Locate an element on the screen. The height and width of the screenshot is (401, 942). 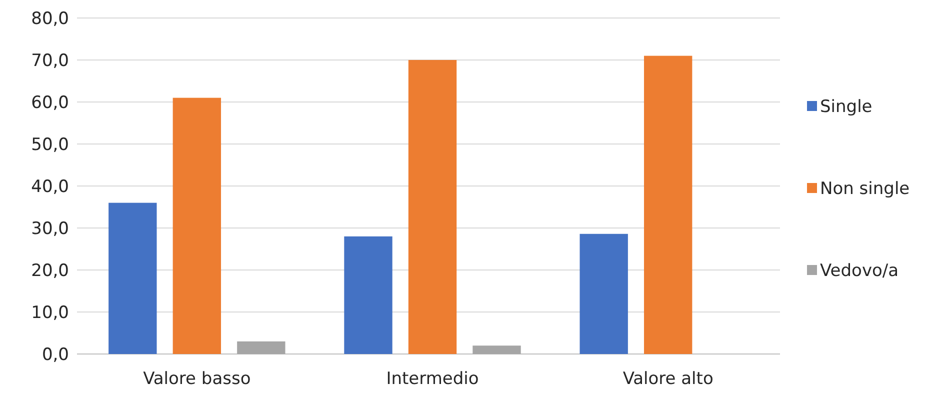
y-tick-label: 0,0 is located at coordinates (55, 354).